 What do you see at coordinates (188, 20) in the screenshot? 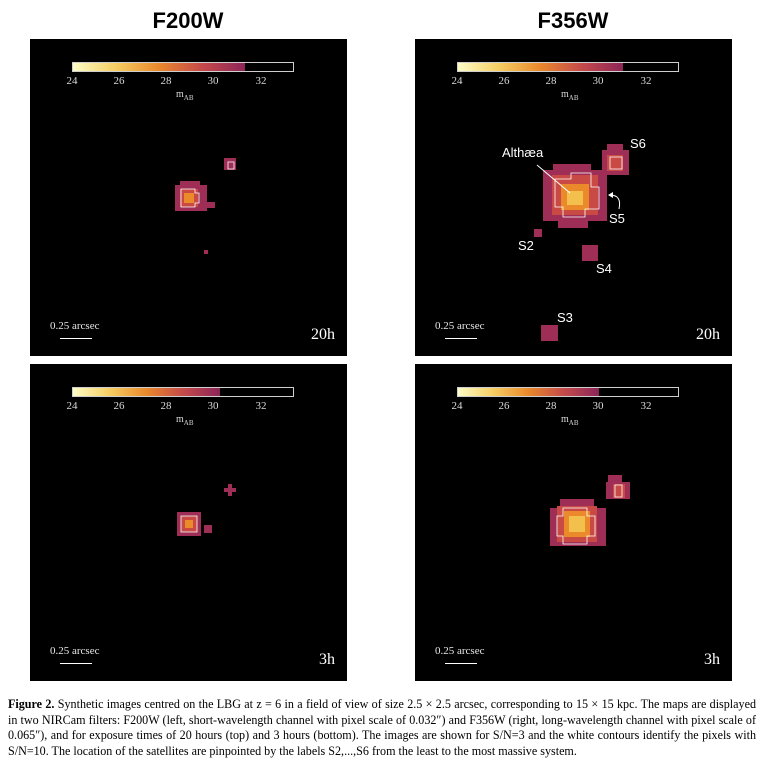
I see `column-title-f200w: F200W` at bounding box center [188, 20].